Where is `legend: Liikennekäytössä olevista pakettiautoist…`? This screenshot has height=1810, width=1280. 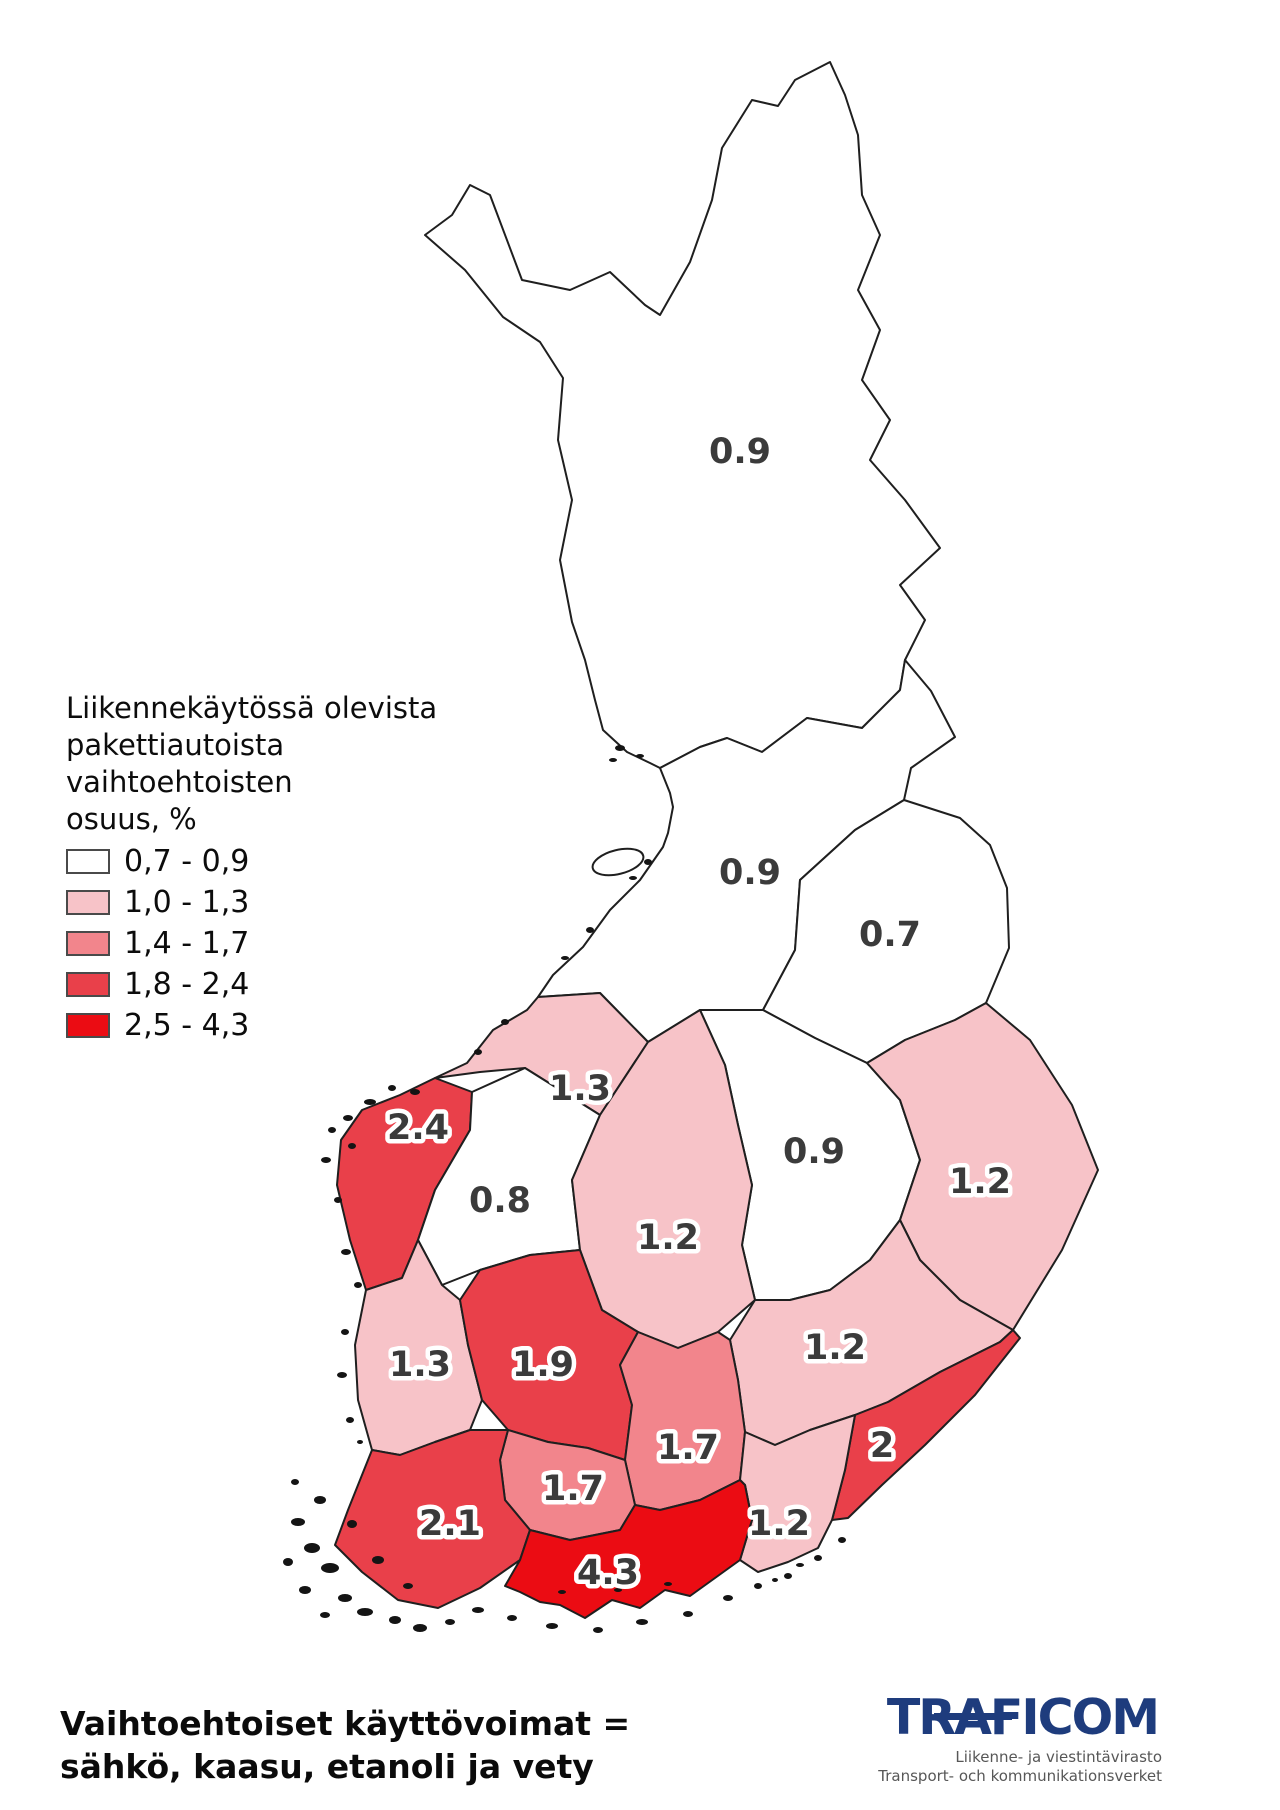
legend: Liikennekäytössä olevista pakettiautoist… is located at coordinates (276, 871).